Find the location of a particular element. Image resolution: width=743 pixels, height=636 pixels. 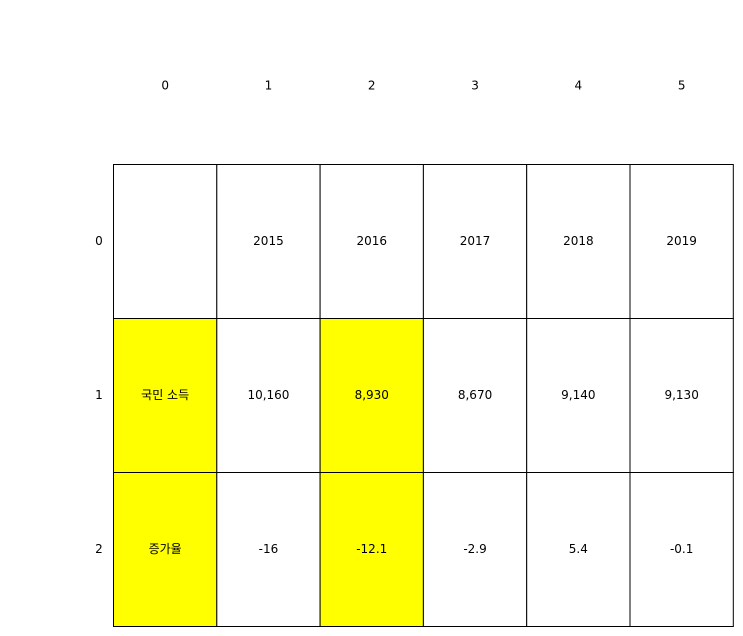

table-cell-text-1-4: 9,140 is located at coordinates (578, 395).